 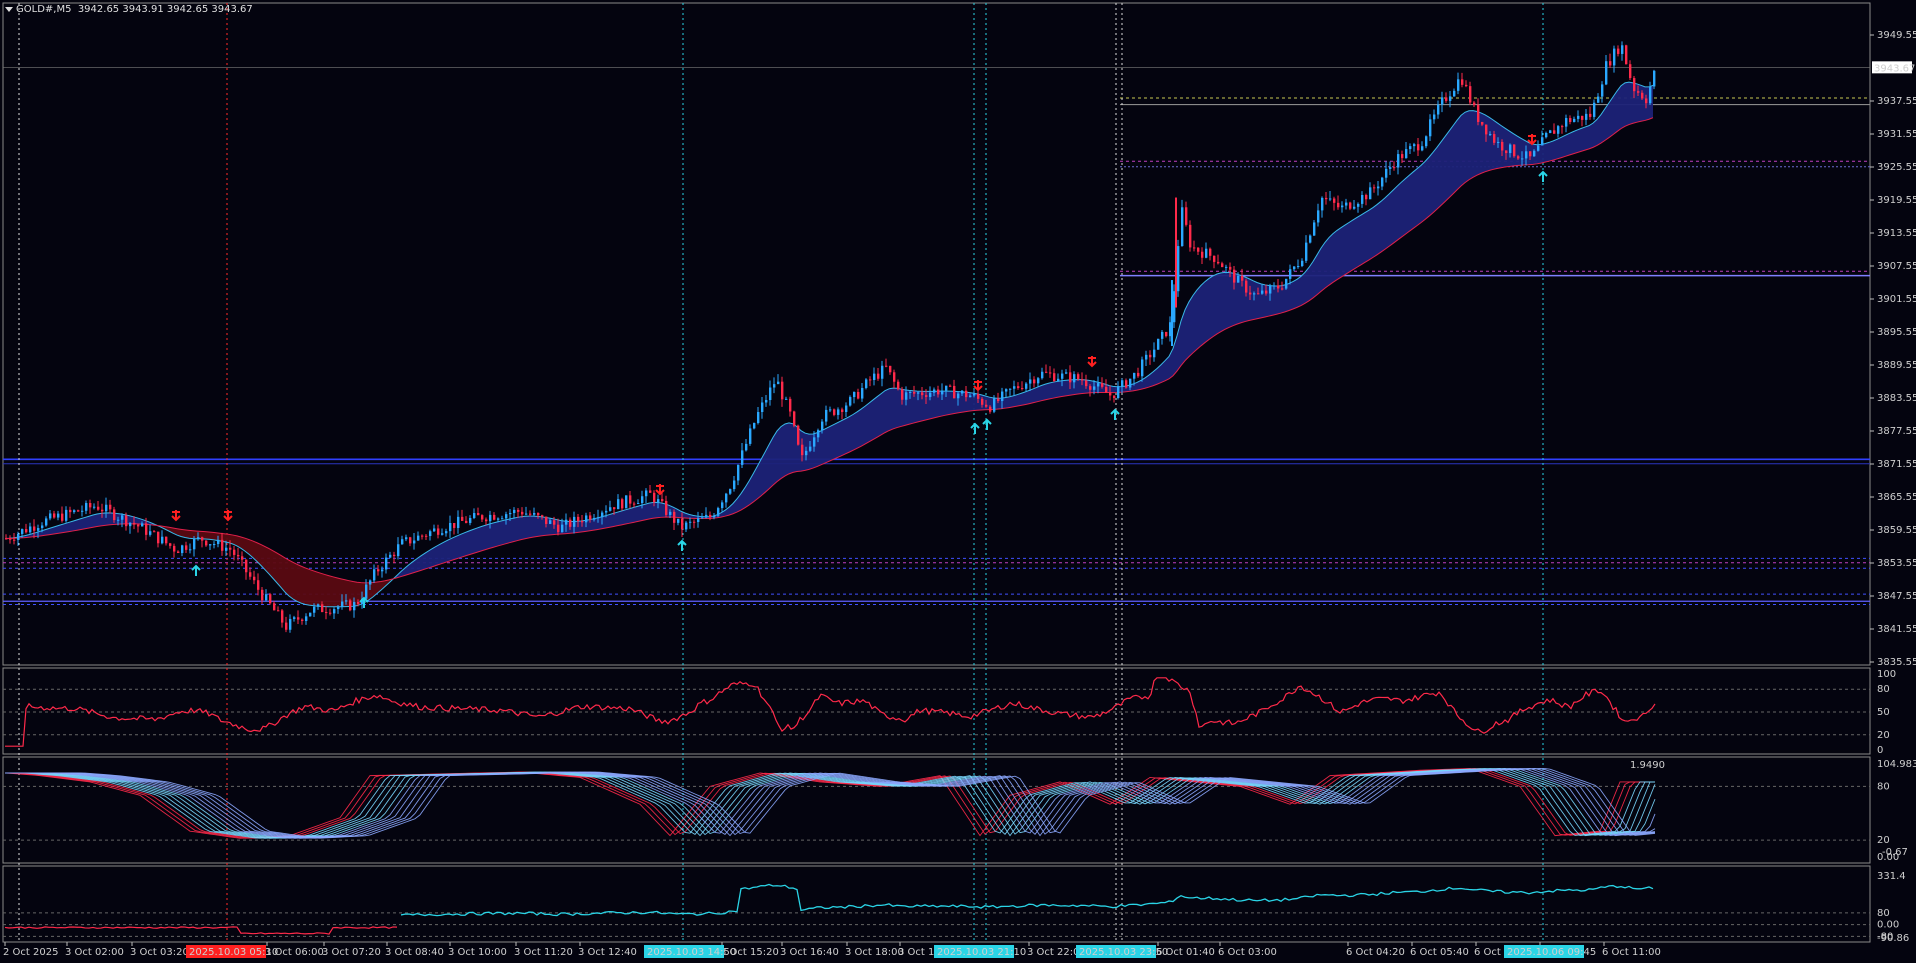 What do you see at coordinates (1185, 952) in the screenshot?
I see `time-axis-label: 6 Oct 01:40` at bounding box center [1185, 952].